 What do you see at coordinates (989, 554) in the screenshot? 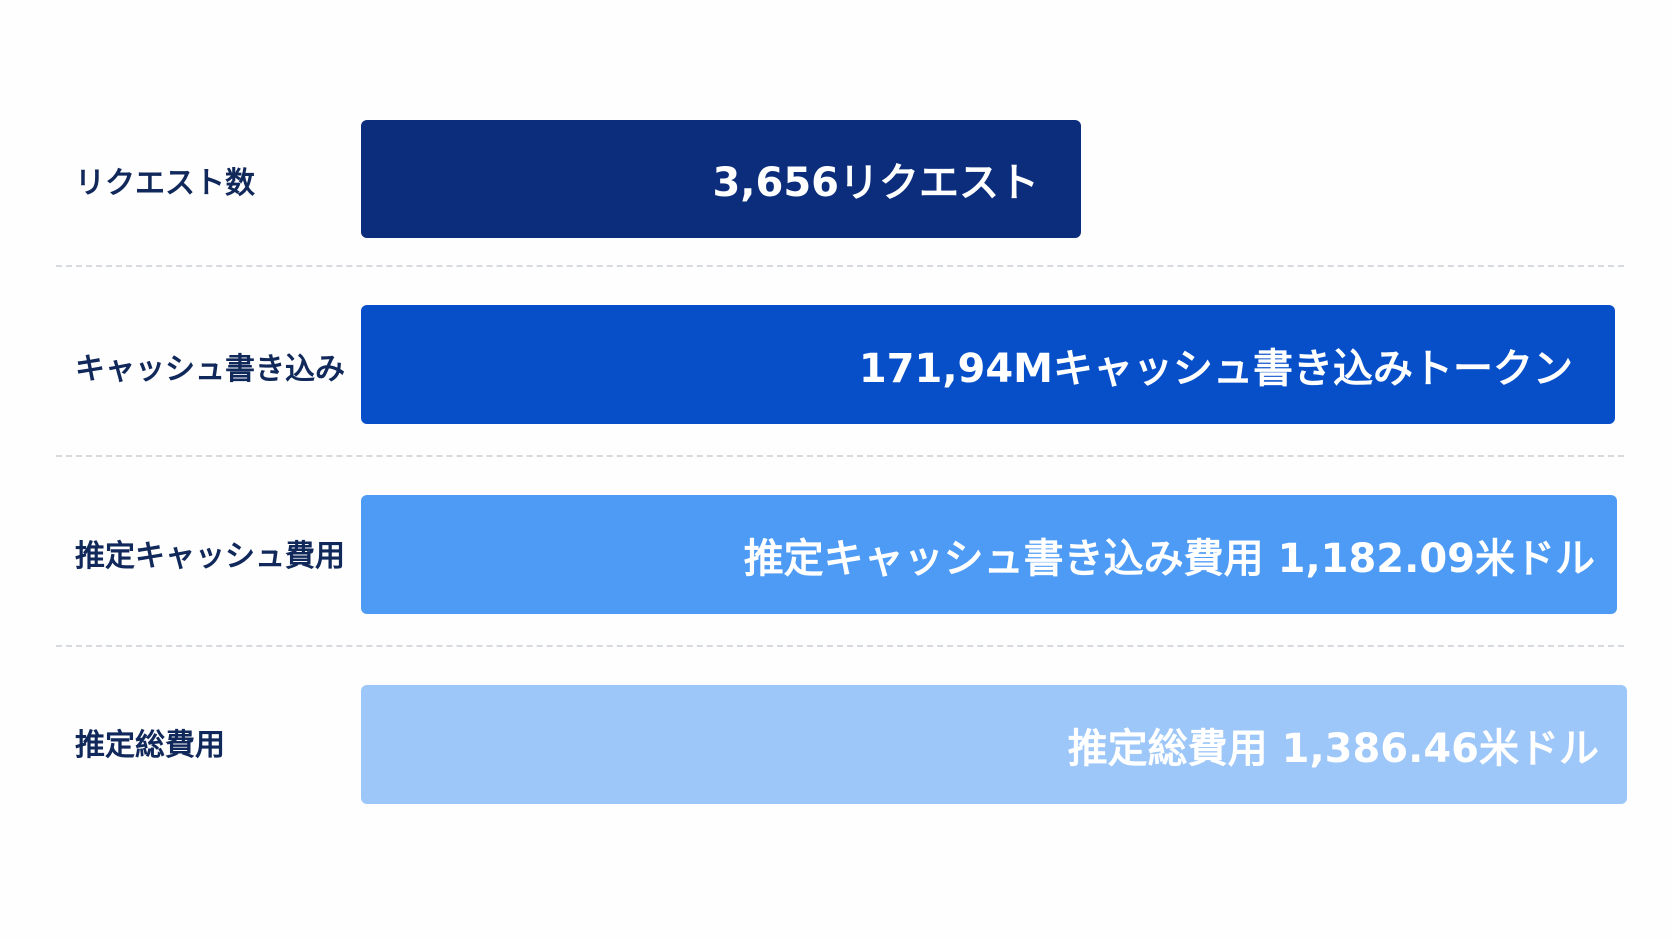
I see `bar: 推定キャッシュ書き込み費用 1,182.09米ドル` at bounding box center [989, 554].